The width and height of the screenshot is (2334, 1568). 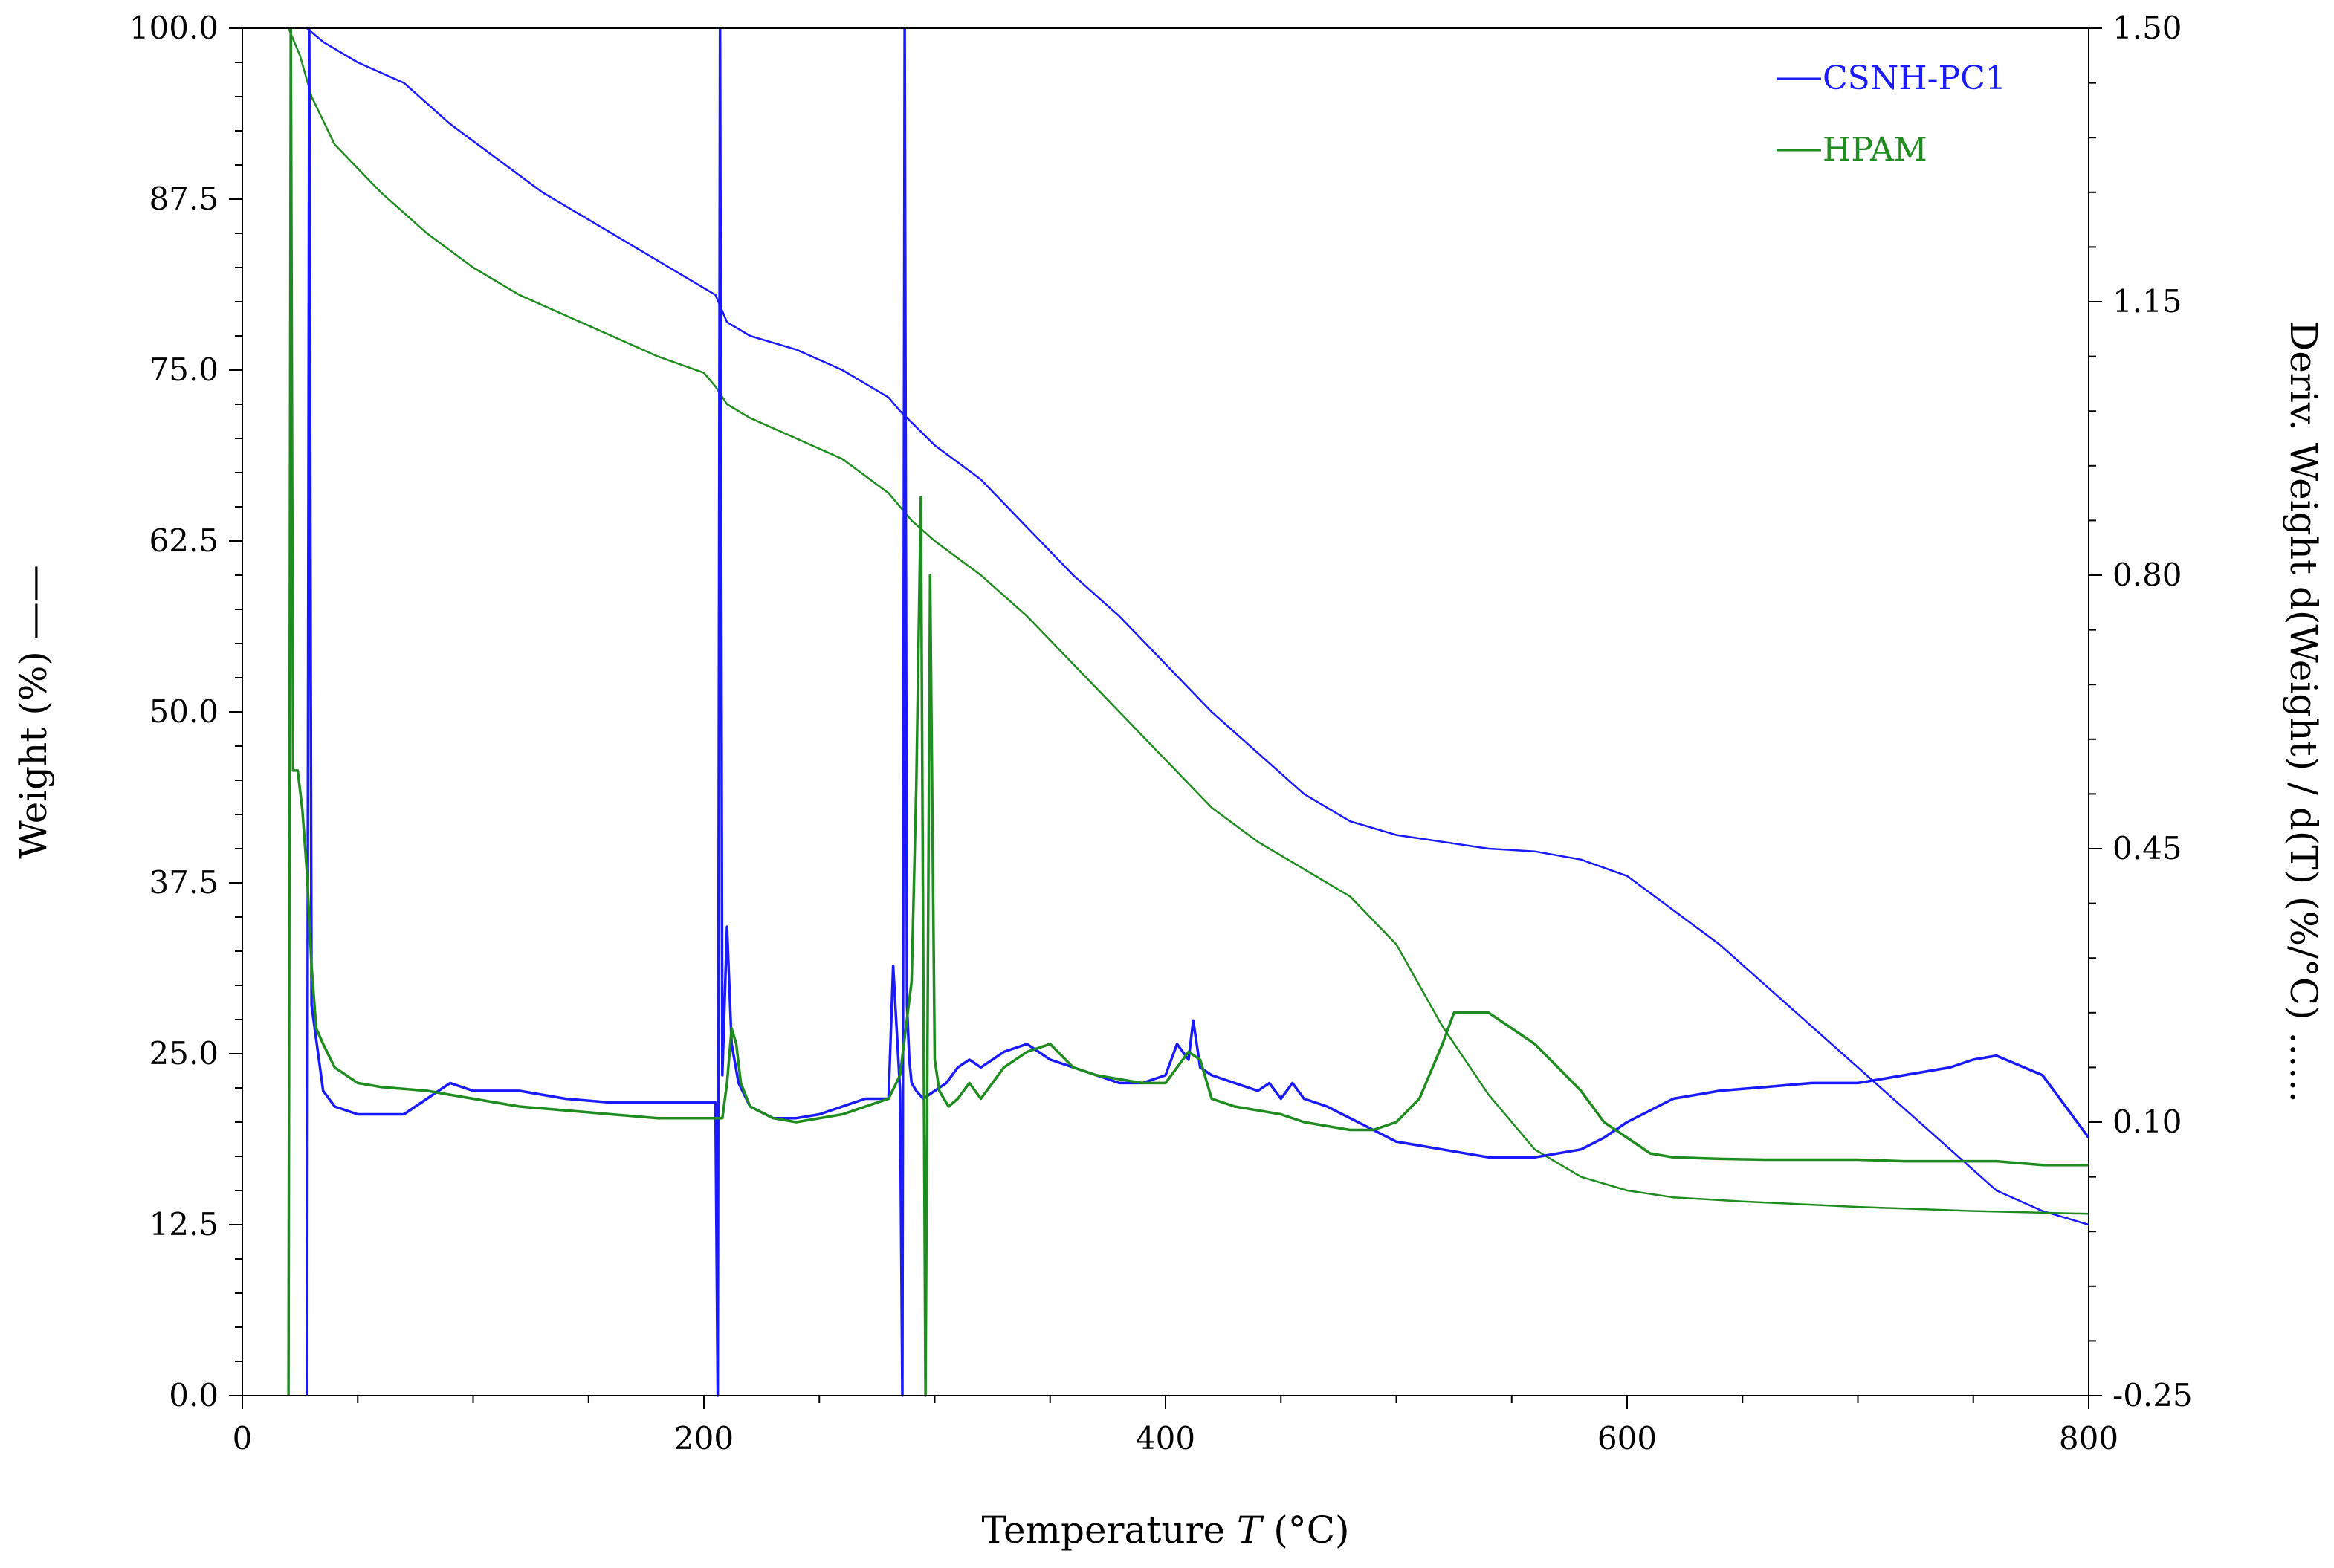 I want to click on y-left-tick-label: 87.5, so click(x=184, y=199).